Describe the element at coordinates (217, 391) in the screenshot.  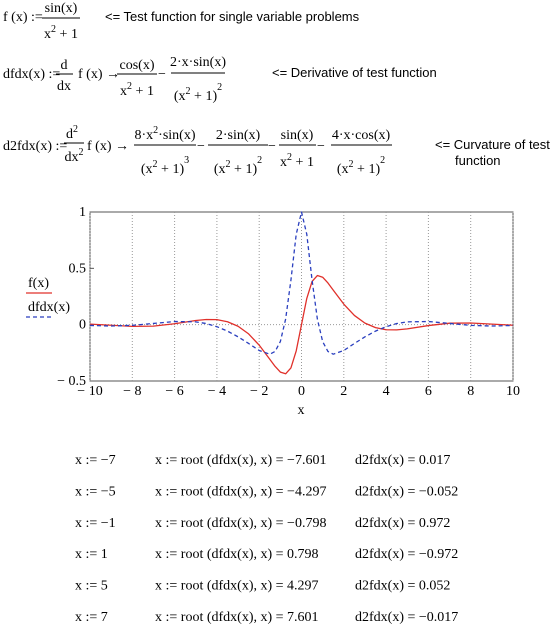
I see `x-tick-label: − 4` at that location.